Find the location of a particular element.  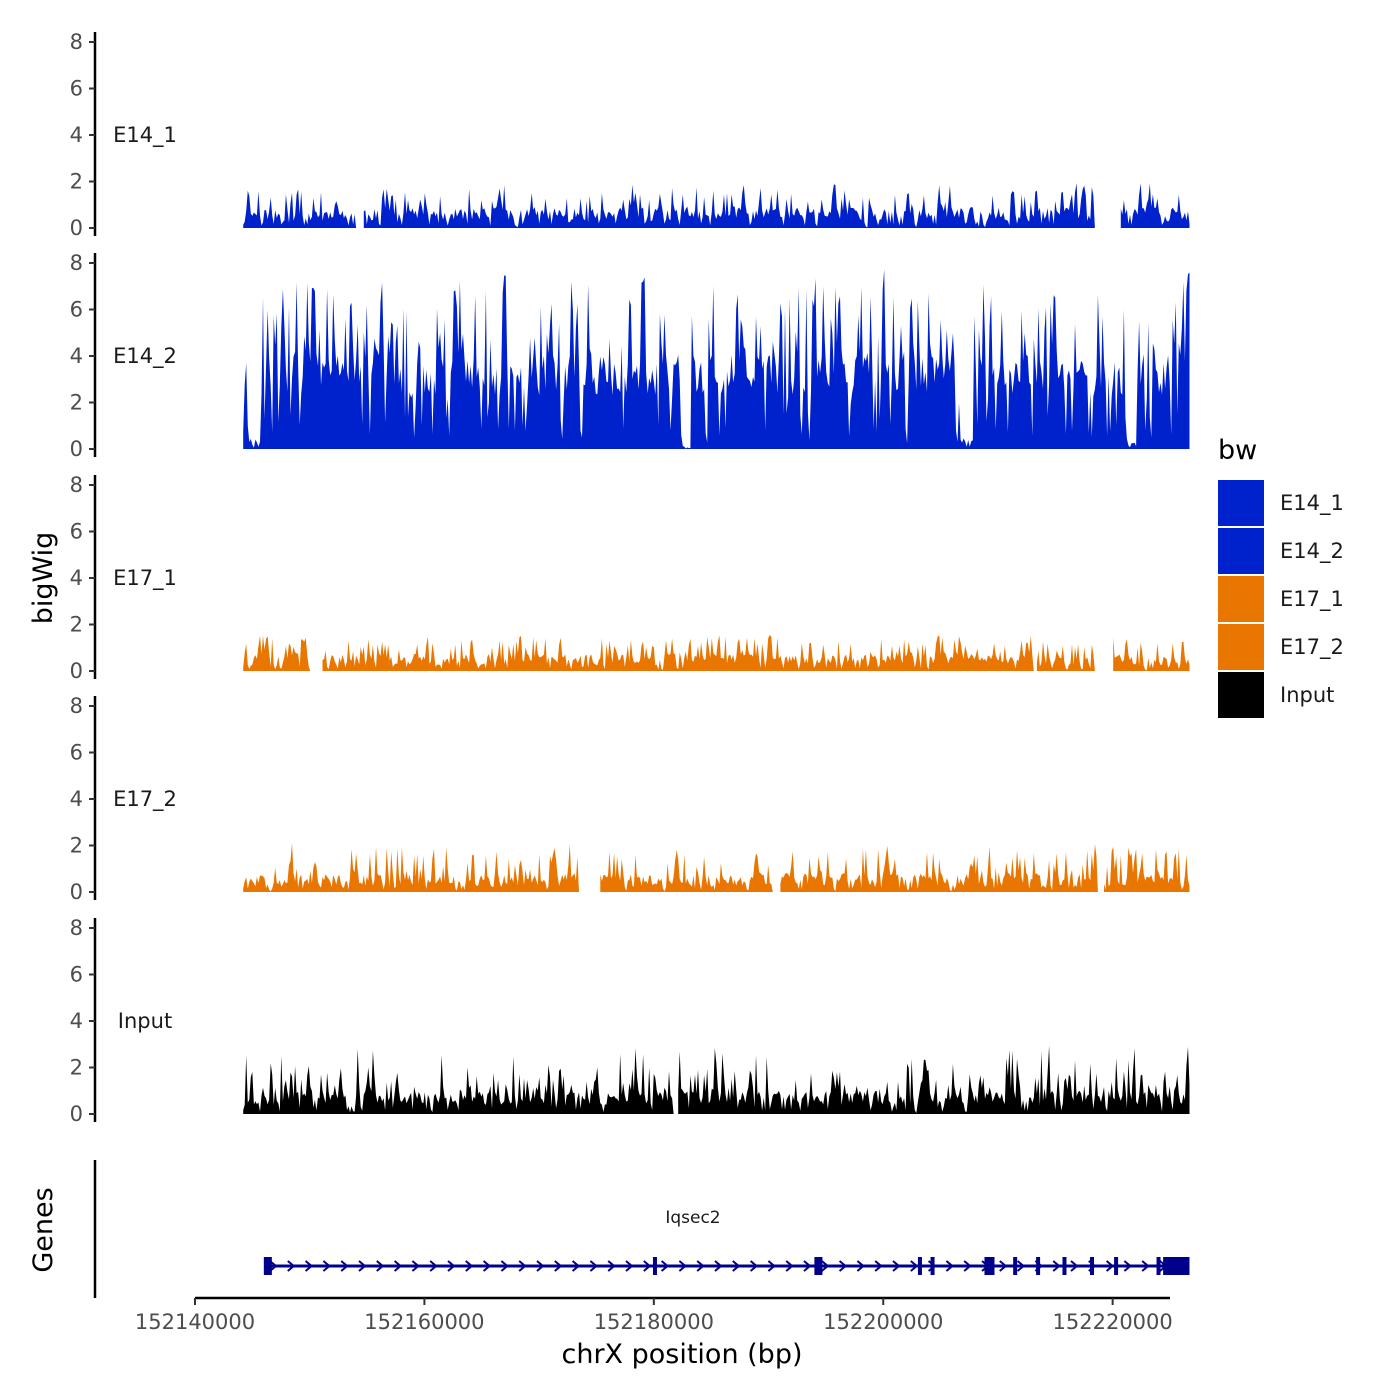

x-tick-label: 152140000 is located at coordinates (195, 1322).